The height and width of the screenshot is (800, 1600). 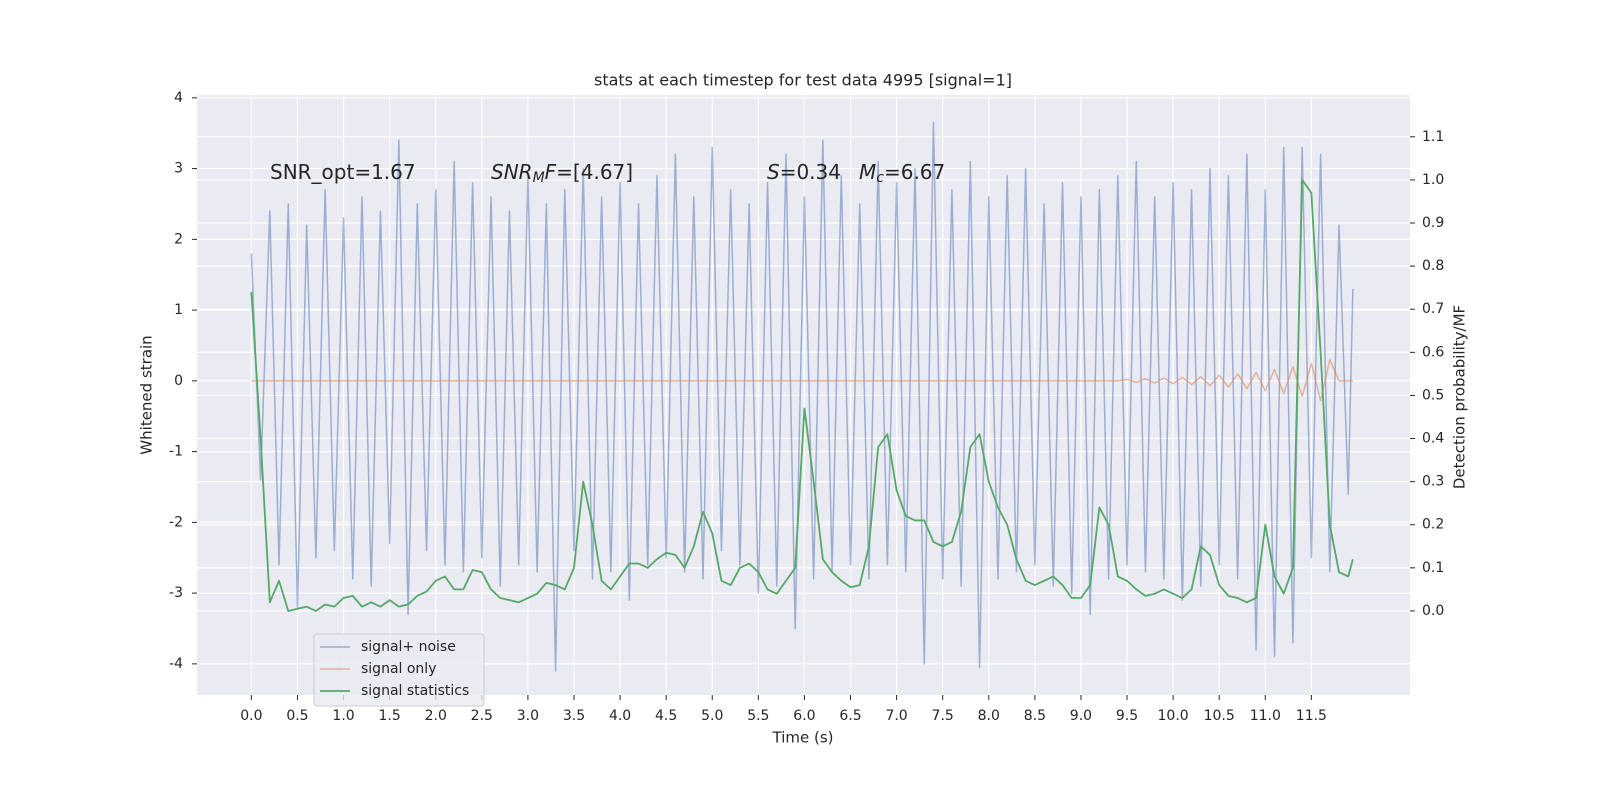 What do you see at coordinates (803, 738) in the screenshot?
I see `x-axis-label: Time (s)` at bounding box center [803, 738].